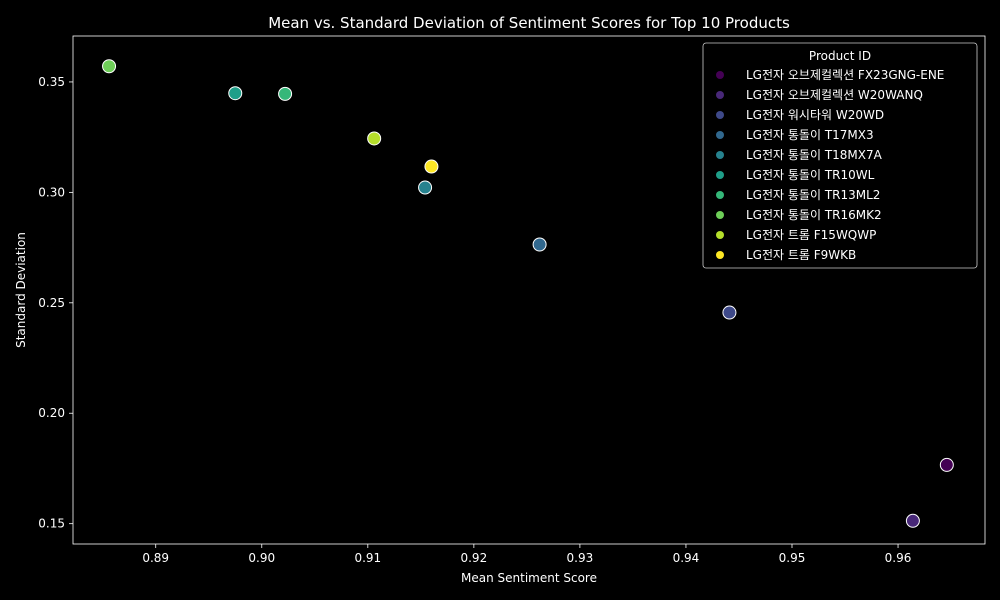  I want to click on legend-frame, so click(840, 155).